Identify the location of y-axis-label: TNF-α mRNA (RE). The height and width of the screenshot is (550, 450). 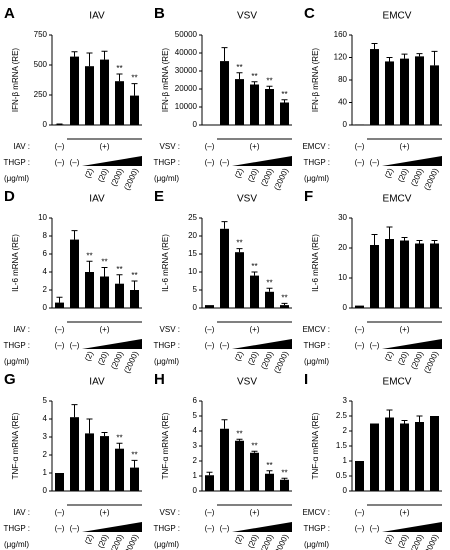
(315, 445).